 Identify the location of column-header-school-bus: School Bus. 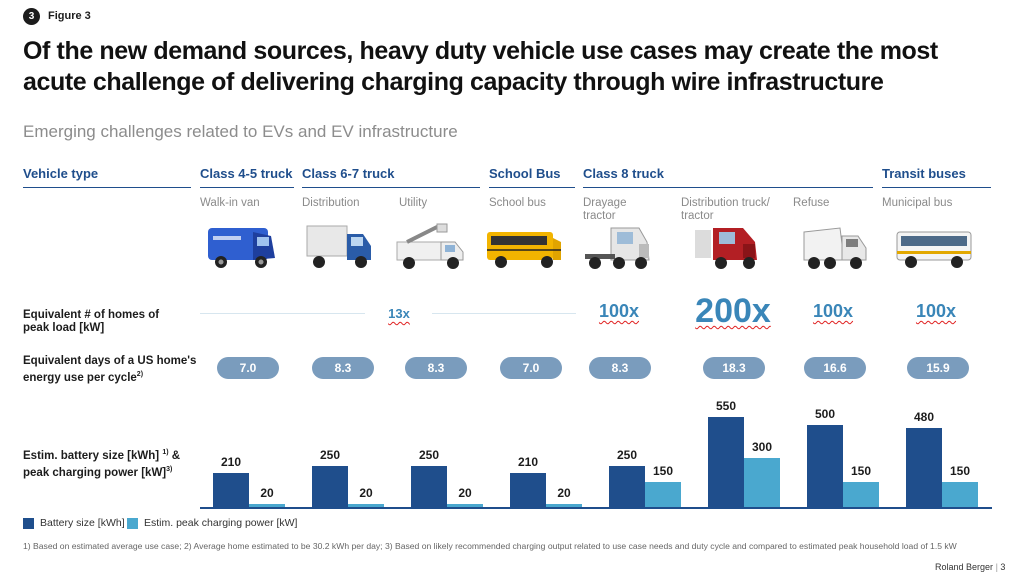
(532, 177).